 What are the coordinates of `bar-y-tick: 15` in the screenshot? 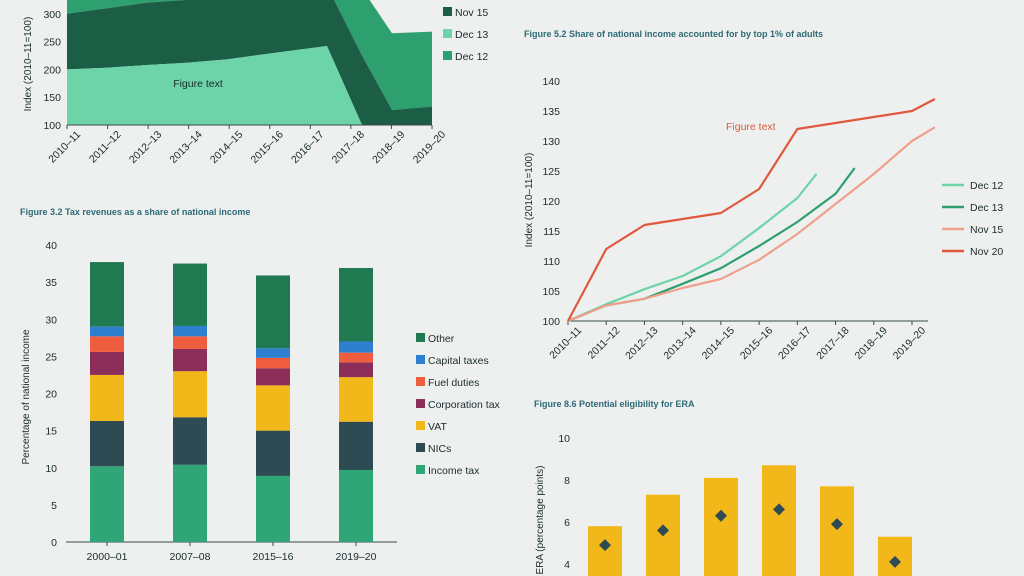 It's located at (51, 432).